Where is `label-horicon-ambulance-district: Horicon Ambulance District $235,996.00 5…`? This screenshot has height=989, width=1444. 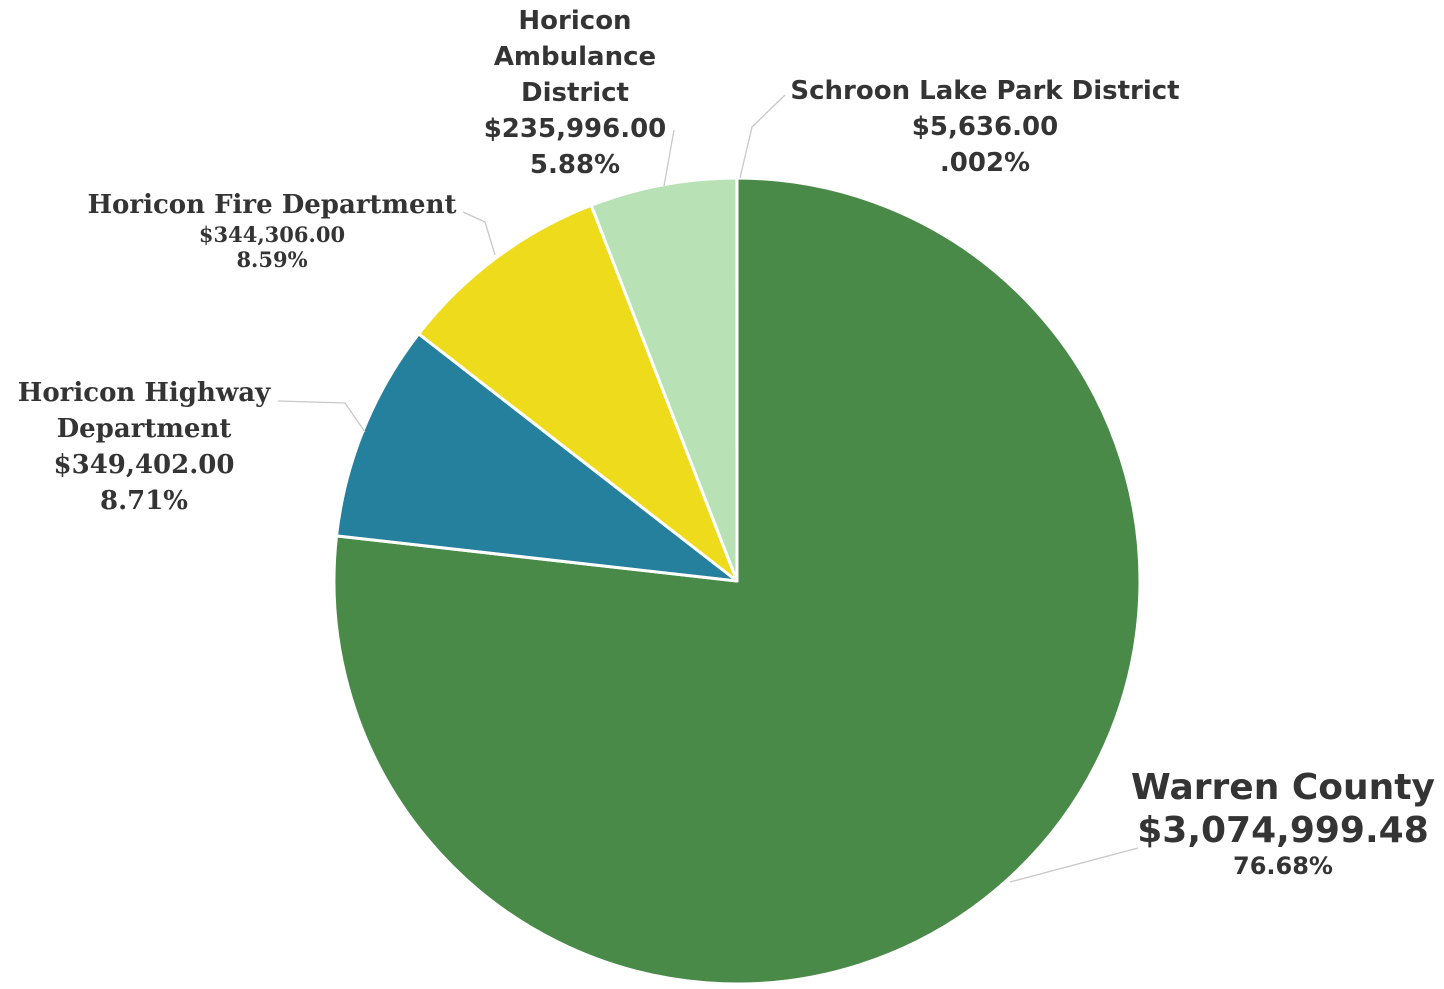 label-horicon-ambulance-district: Horicon Ambulance District $235,996.00 5… is located at coordinates (575, 93).